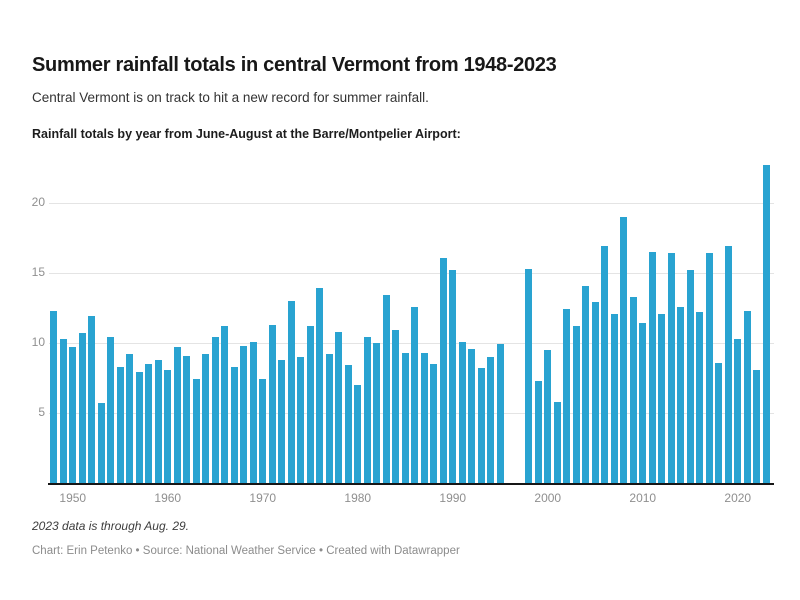 The image size is (800, 600). I want to click on bar-1984, so click(396, 406).